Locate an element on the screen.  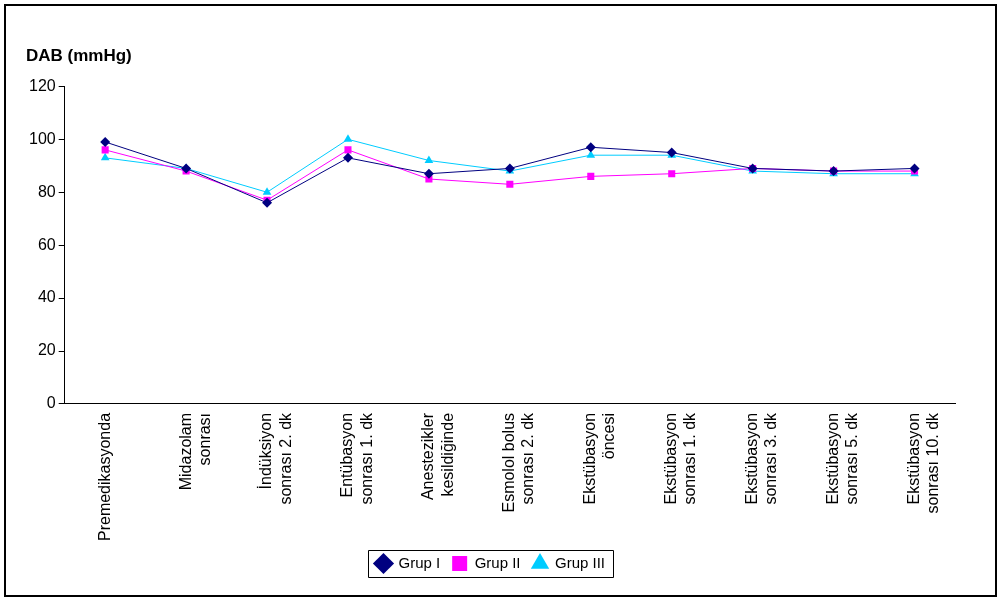
y-tick-label: 80 is located at coordinates (46, 191).